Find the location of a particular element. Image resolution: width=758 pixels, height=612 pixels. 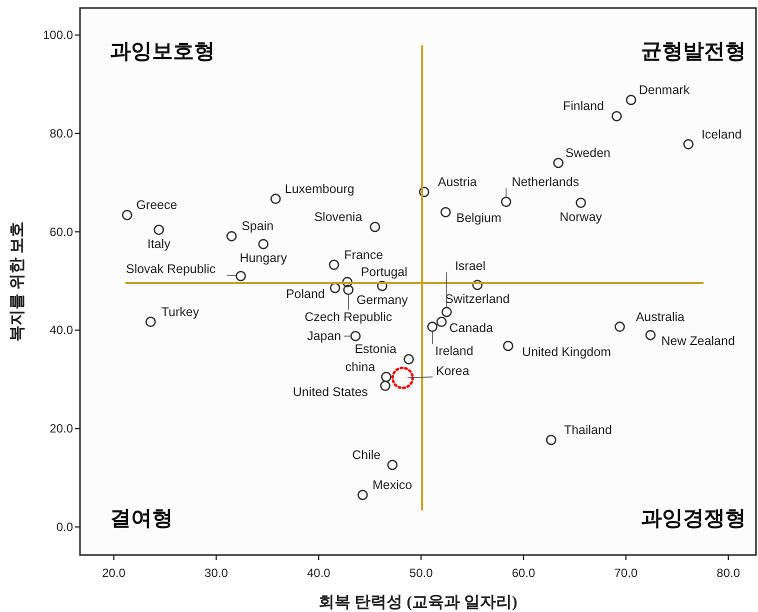

annotation: Hungary is located at coordinates (264, 258).